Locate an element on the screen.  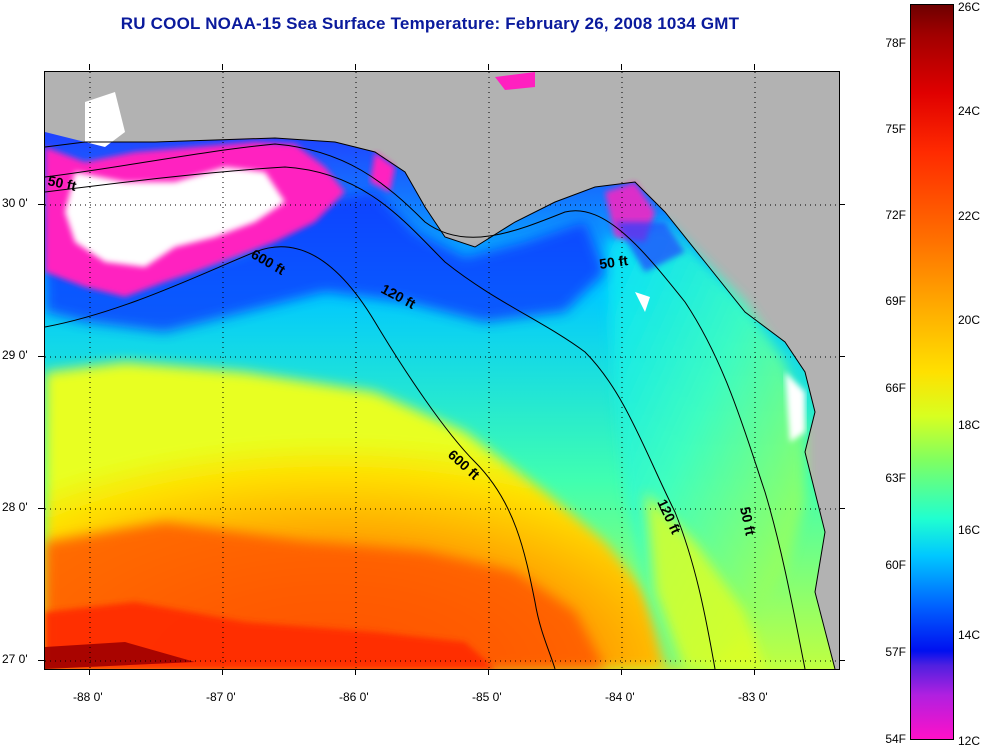
colorbar-c-label: 18C is located at coordinates (969, 425).